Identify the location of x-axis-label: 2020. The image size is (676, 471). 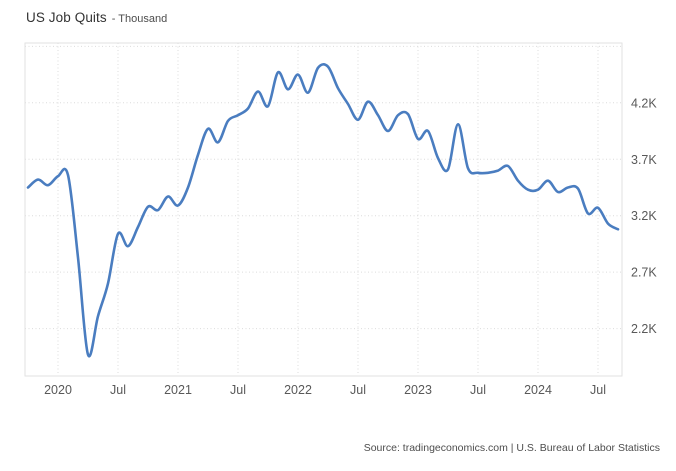
(58, 390).